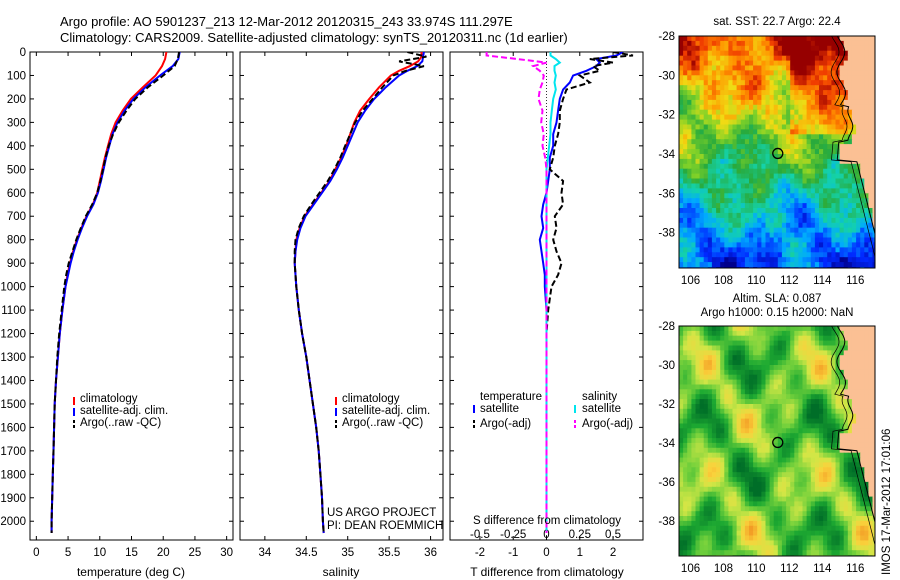  I want to click on legend-label: Argo(..raw -QC), so click(120, 423).